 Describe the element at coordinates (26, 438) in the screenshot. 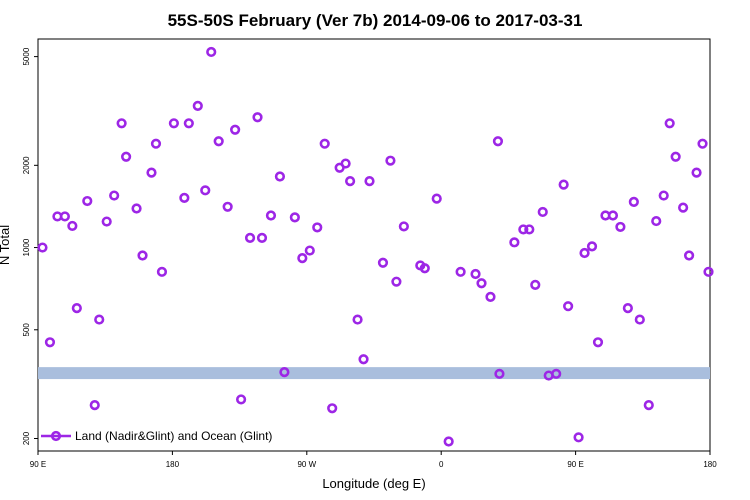

I see `y-tick-label: 200` at that location.